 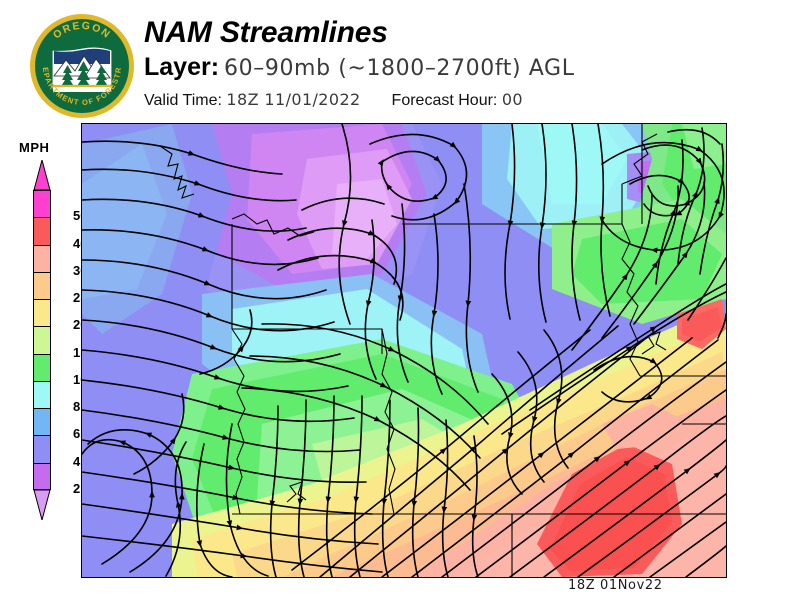 What do you see at coordinates (183, 100) in the screenshot?
I see `valid-time-label: Valid Time:` at bounding box center [183, 100].